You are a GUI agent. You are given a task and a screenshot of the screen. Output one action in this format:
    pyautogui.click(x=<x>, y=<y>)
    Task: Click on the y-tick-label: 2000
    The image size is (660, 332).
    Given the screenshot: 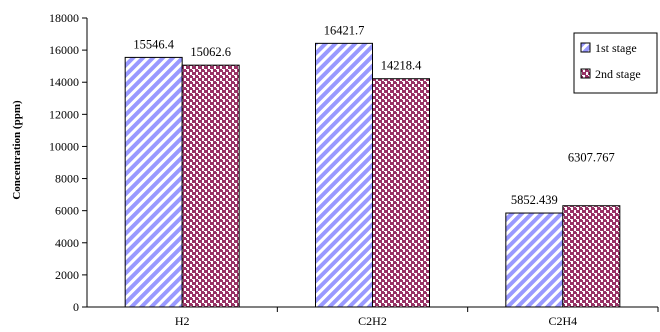 What is the action you would take?
    pyautogui.click(x=67, y=275)
    